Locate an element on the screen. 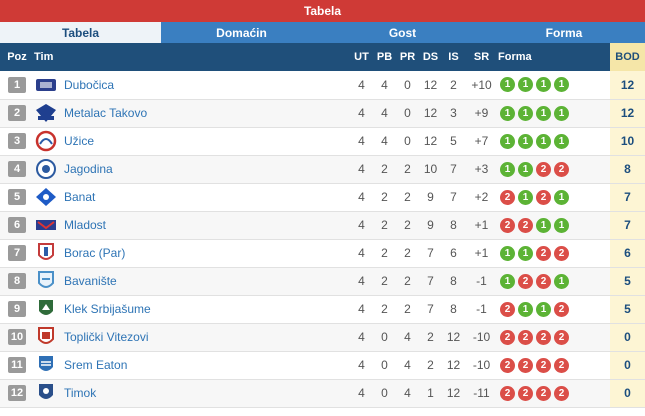 This screenshot has width=645, height=416. team-name-link: Klek Srbijašume is located at coordinates (107, 309).